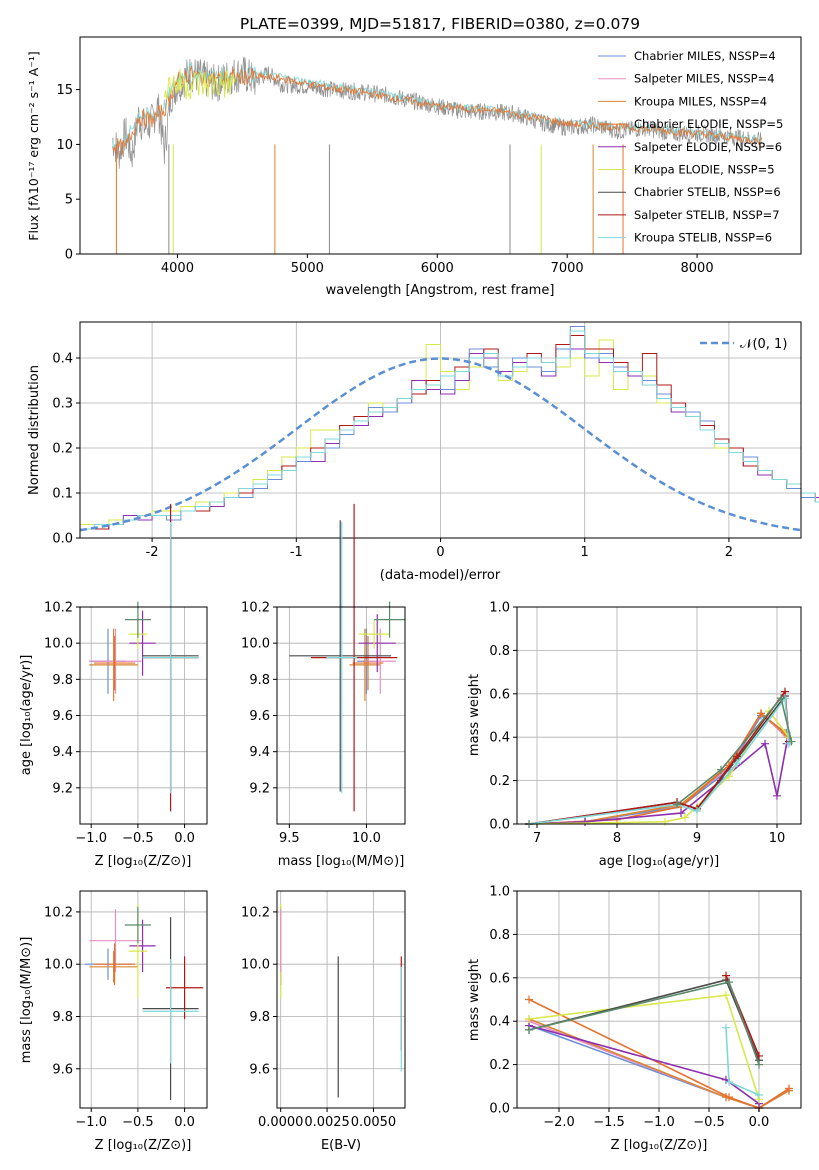  Describe the element at coordinates (152, 552) in the screenshot. I see `x-tick-label: -2` at that location.